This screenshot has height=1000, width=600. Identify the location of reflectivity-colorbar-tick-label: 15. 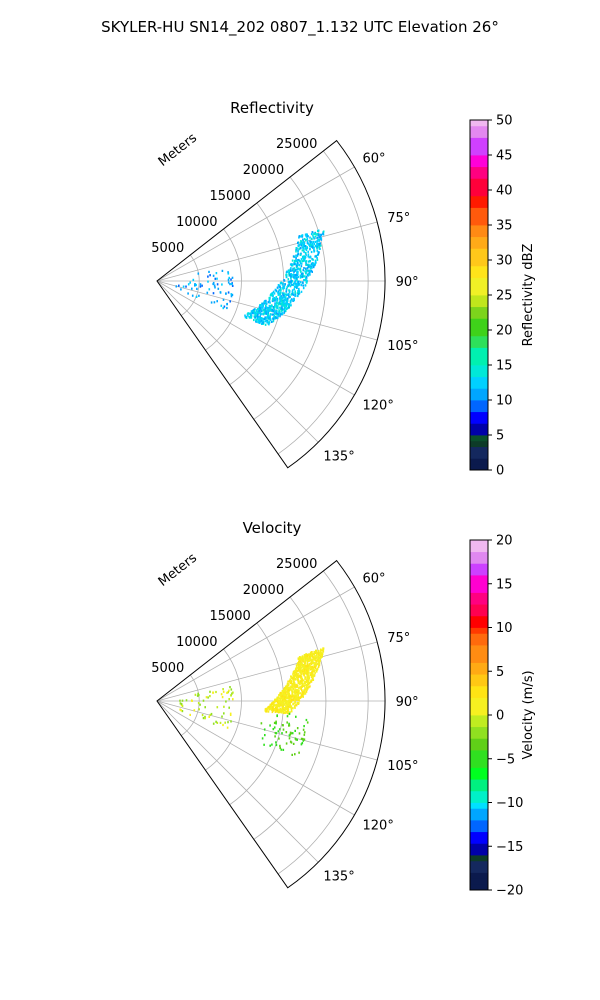
(504, 366).